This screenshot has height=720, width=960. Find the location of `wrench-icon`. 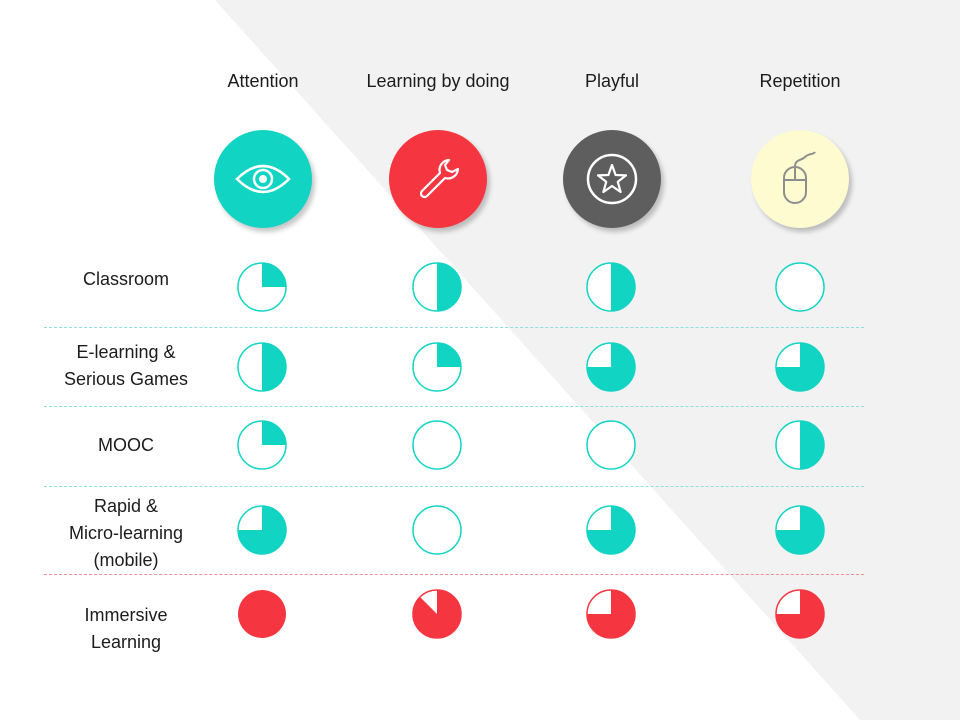

wrench-icon is located at coordinates (439, 178).